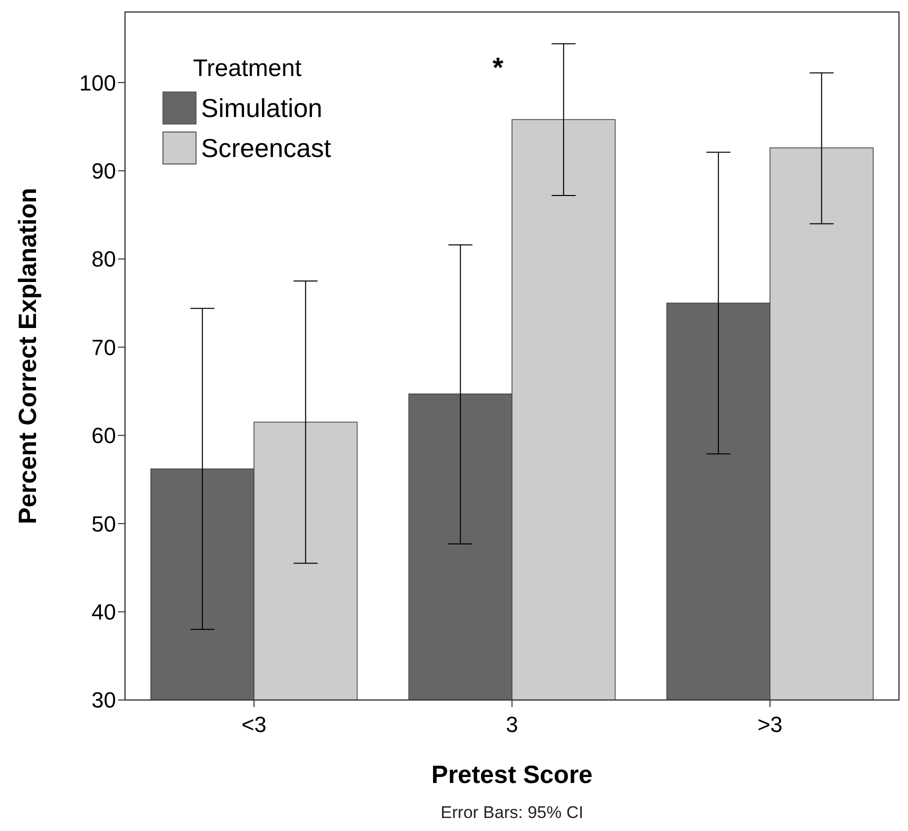 This screenshot has height=831, width=908. What do you see at coordinates (770, 724) in the screenshot?
I see `x-tick-label: >3` at bounding box center [770, 724].